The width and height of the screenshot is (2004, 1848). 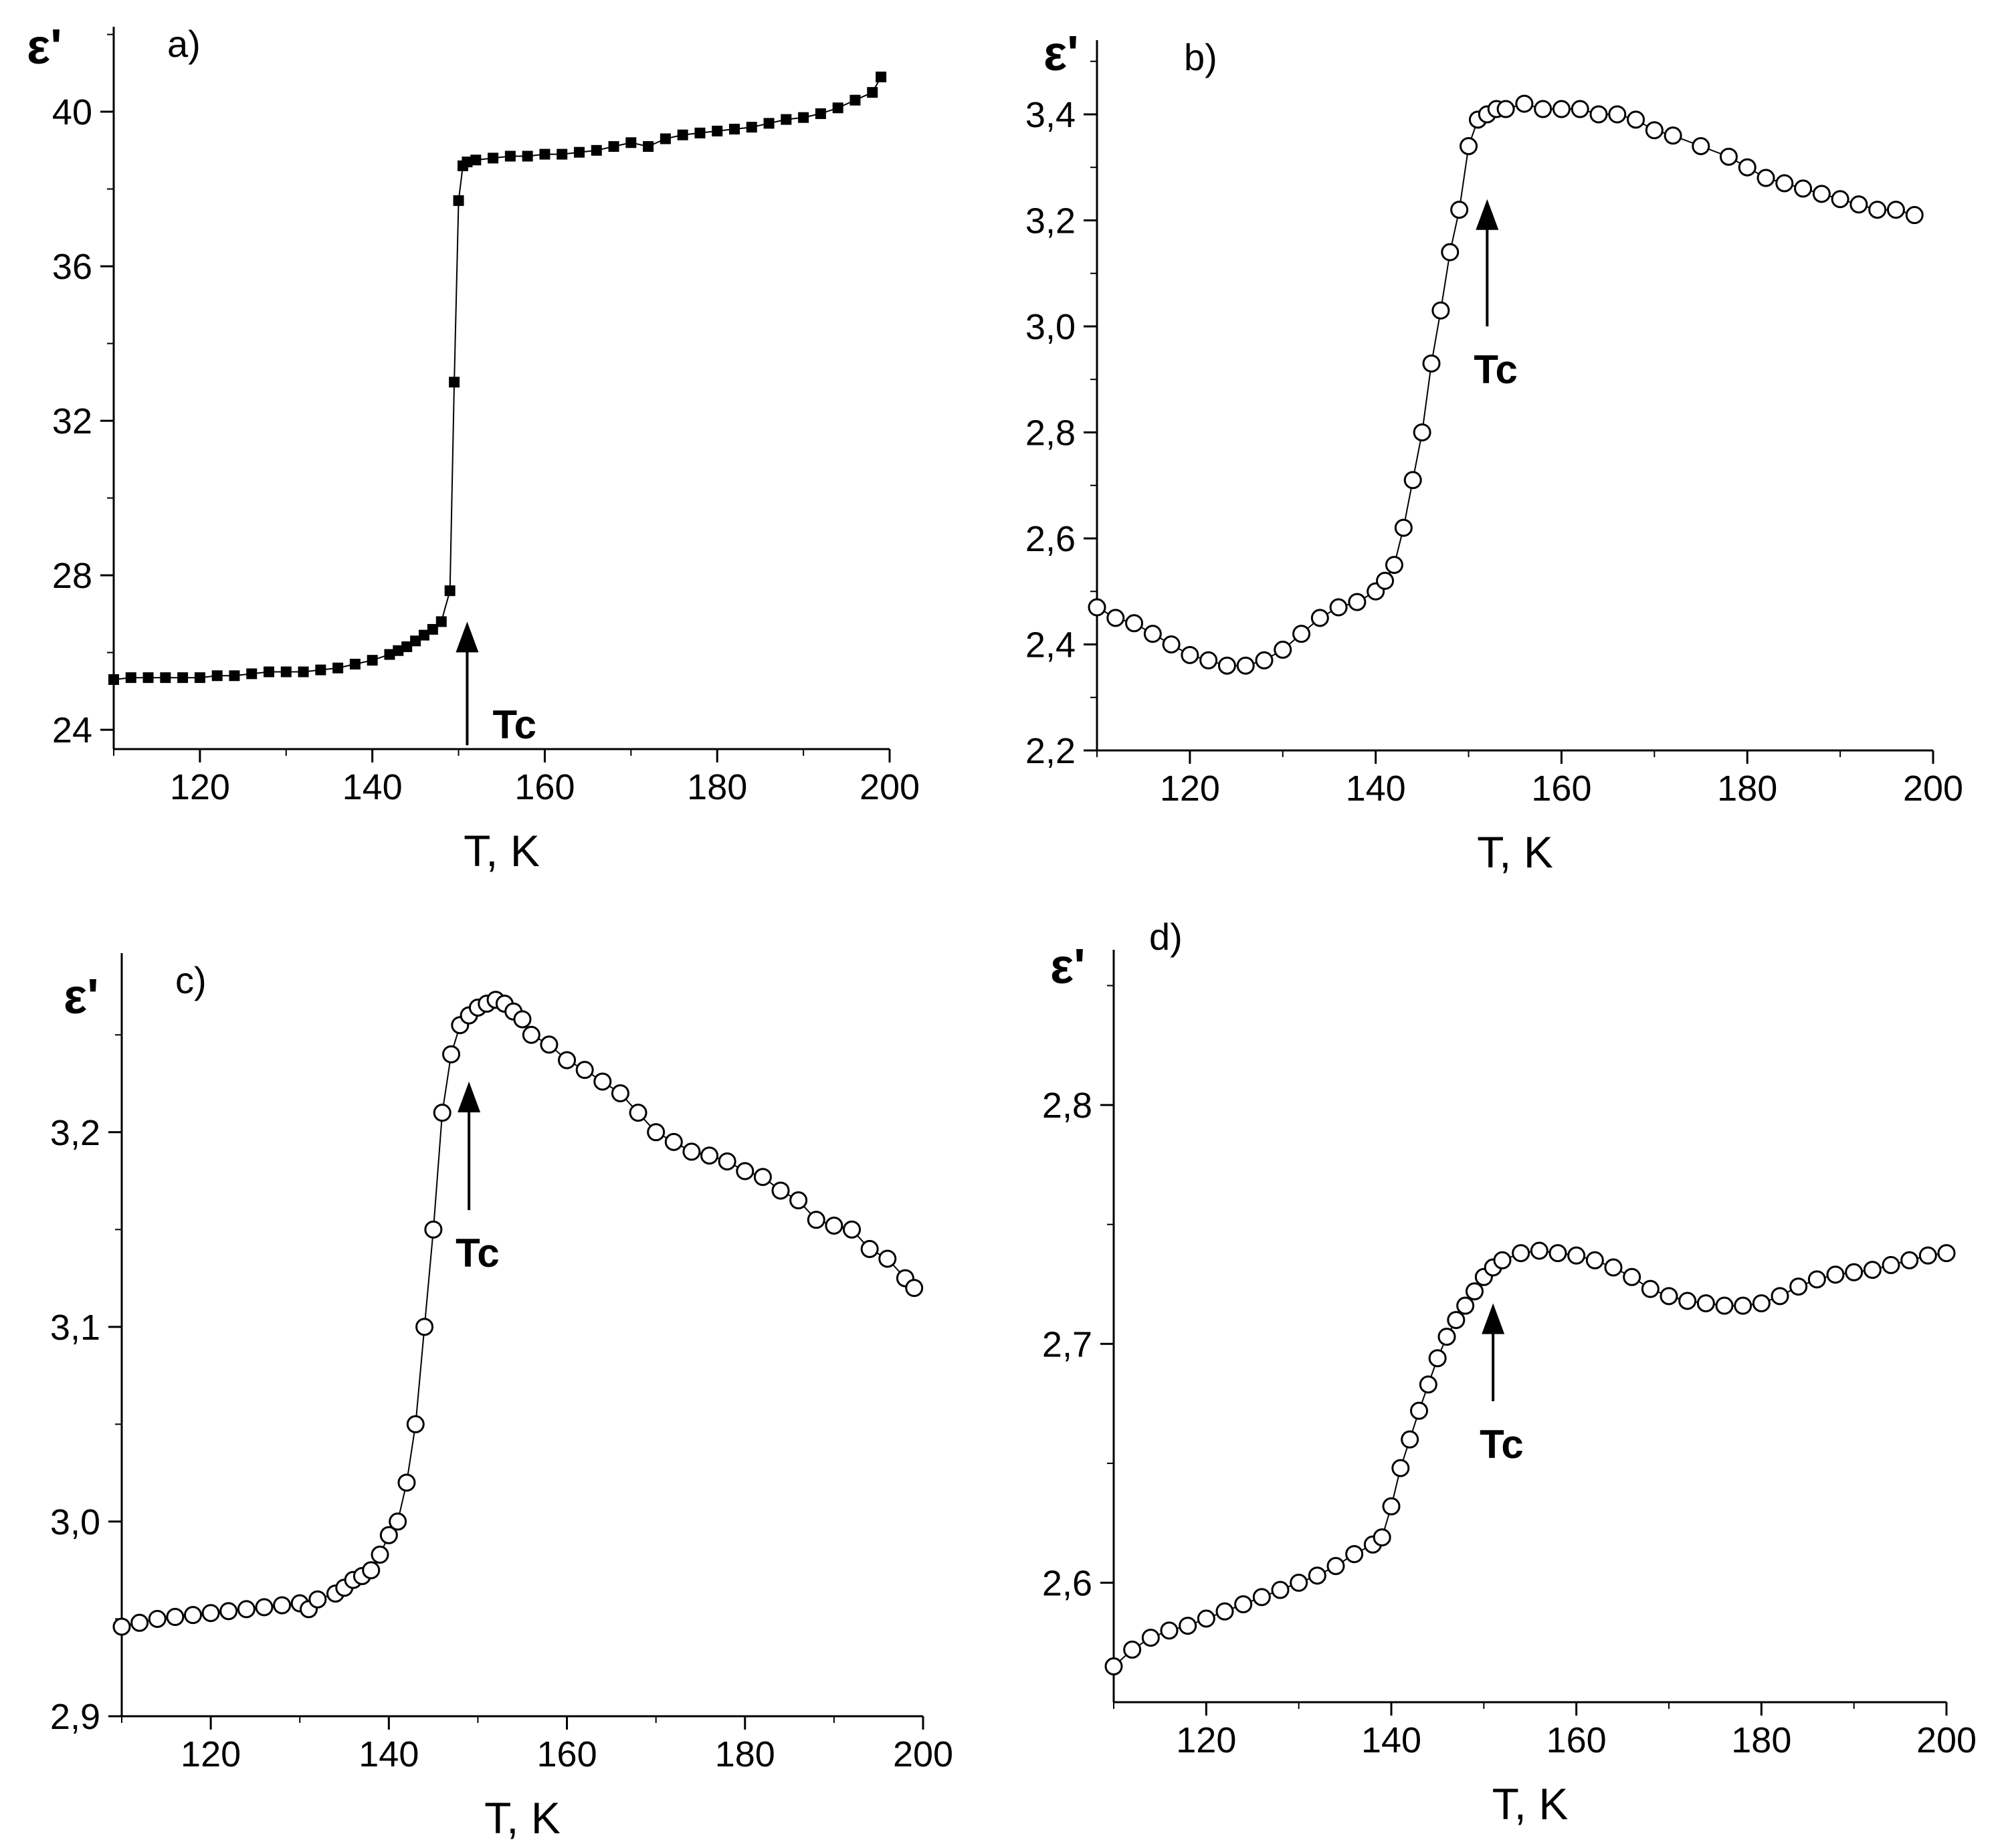 What do you see at coordinates (1502, 1444) in the screenshot?
I see `panel-d-tc-label: Tc` at bounding box center [1502, 1444].